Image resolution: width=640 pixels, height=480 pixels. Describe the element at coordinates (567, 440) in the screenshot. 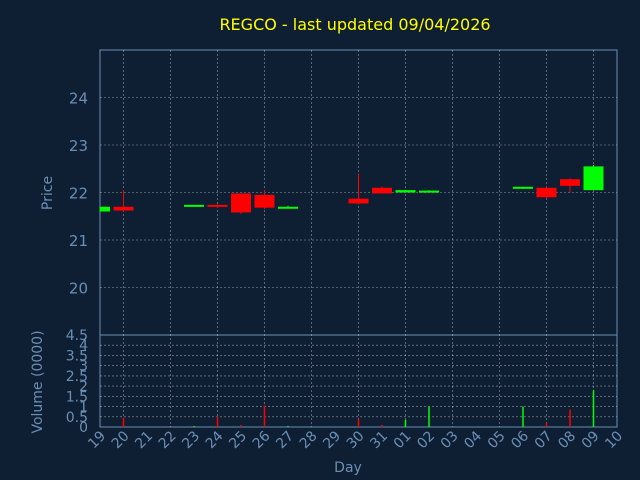

I see `x-tick-label: 08` at that location.